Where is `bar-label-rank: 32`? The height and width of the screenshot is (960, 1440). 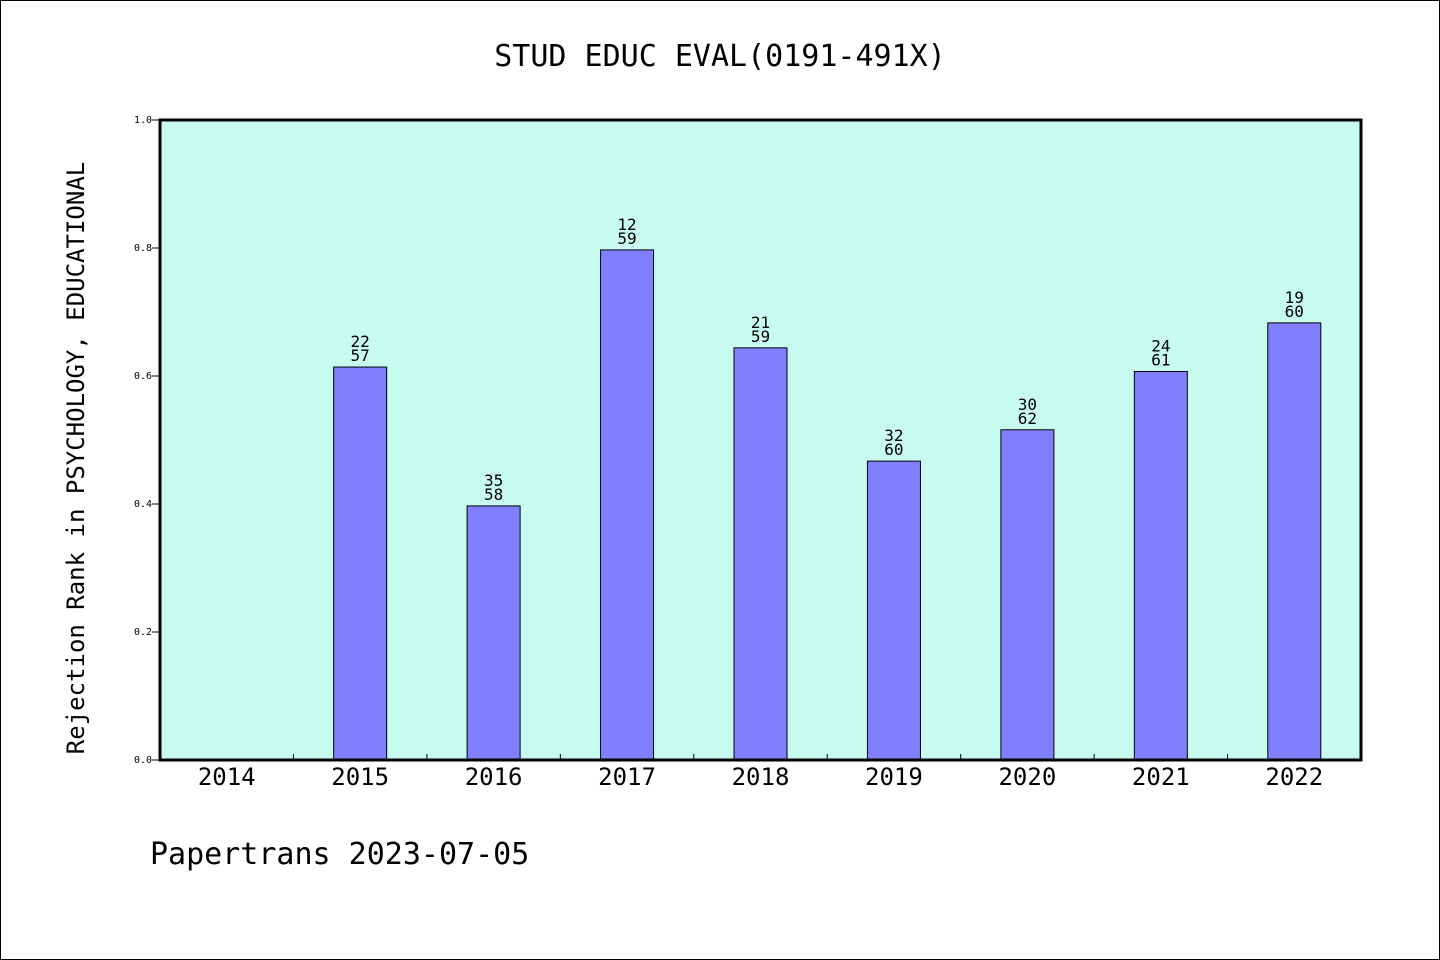
bar-label-rank: 32 is located at coordinates (893, 435).